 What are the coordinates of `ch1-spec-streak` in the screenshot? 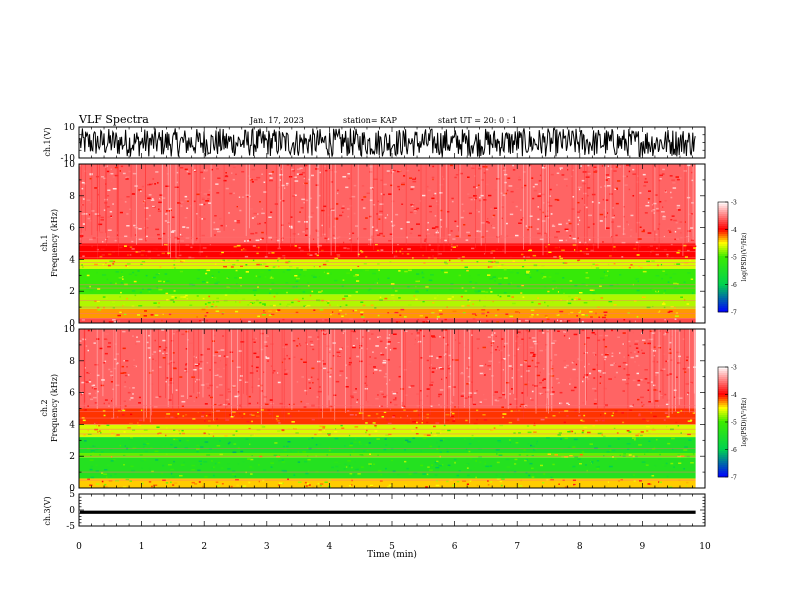 It's located at (305, 198).